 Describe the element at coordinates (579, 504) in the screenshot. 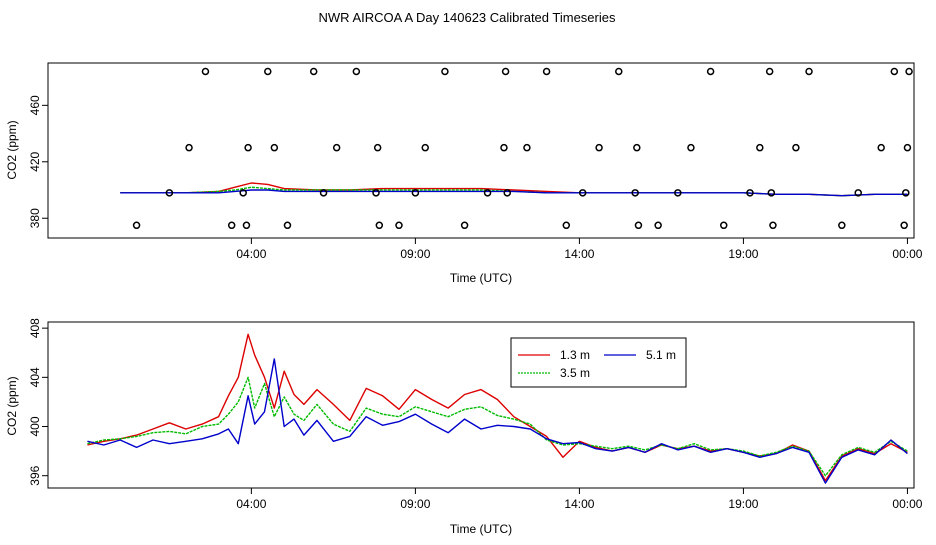

I see `bottom-x-tick-label: 14:00` at that location.